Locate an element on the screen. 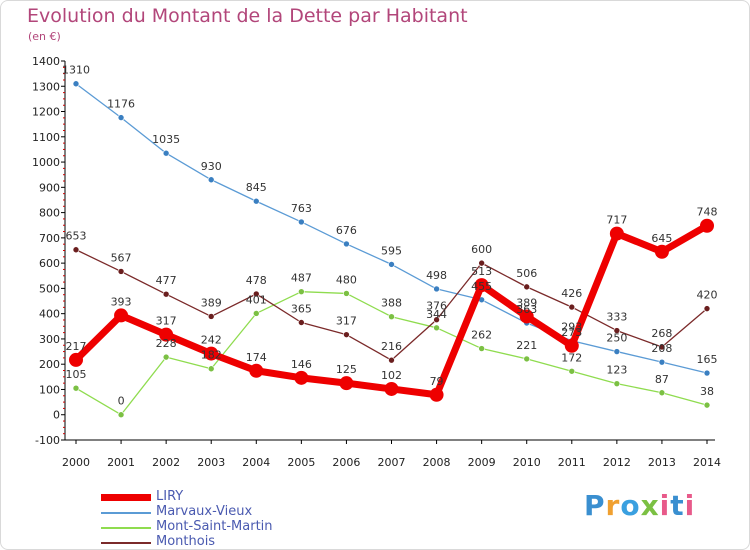 The image size is (750, 550). data-label: 498 is located at coordinates (436, 275).